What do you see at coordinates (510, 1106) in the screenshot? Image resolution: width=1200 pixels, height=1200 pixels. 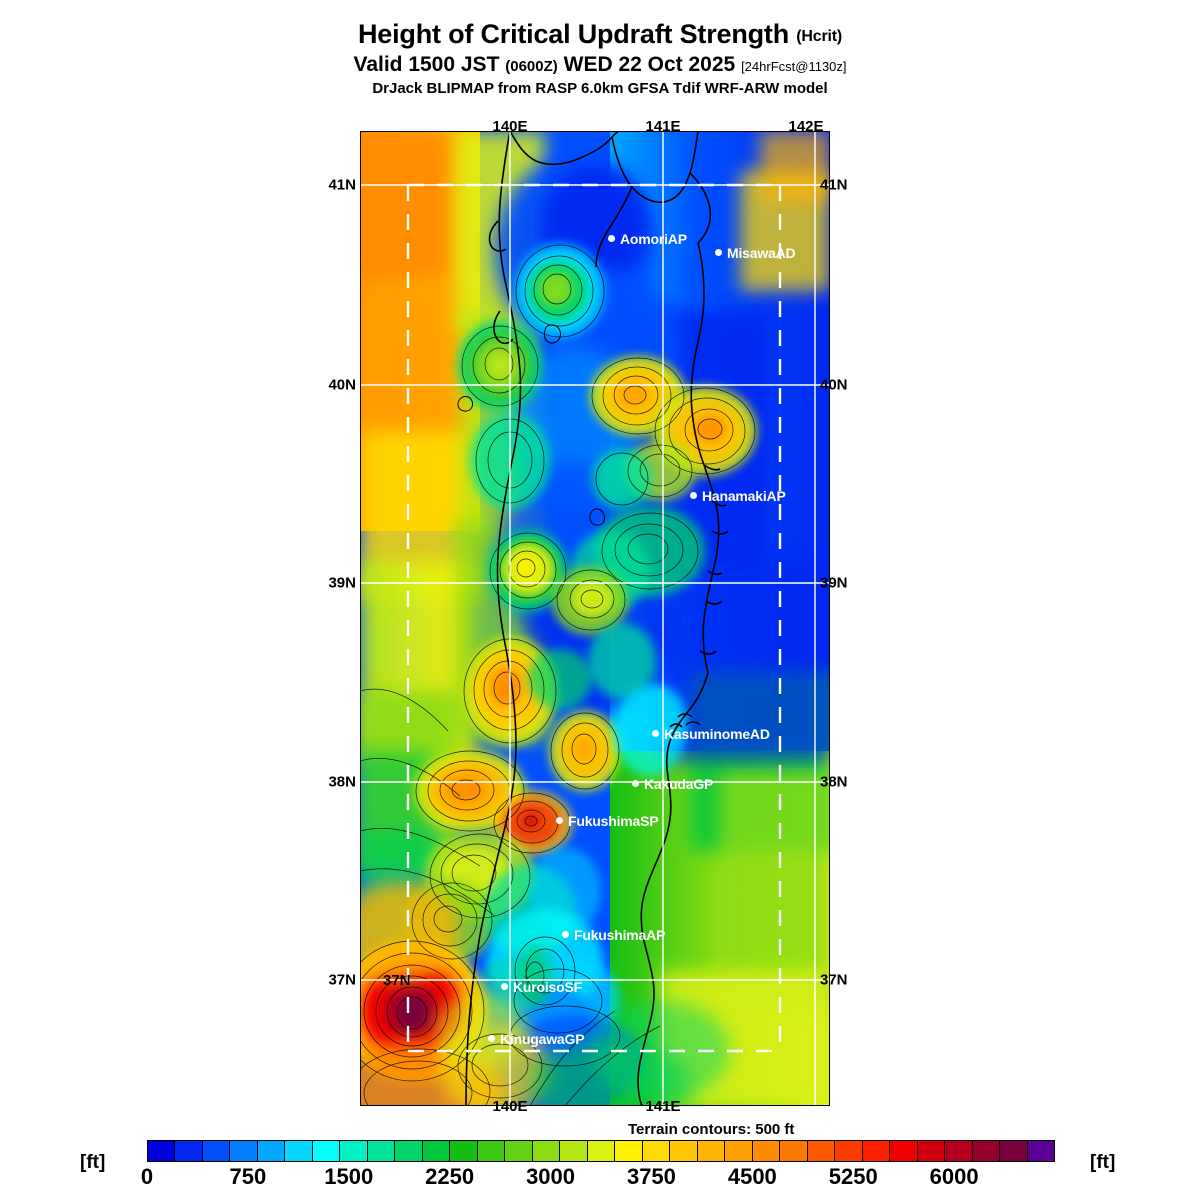 I see `lon-tick-bottom-0: 140E` at bounding box center [510, 1106].